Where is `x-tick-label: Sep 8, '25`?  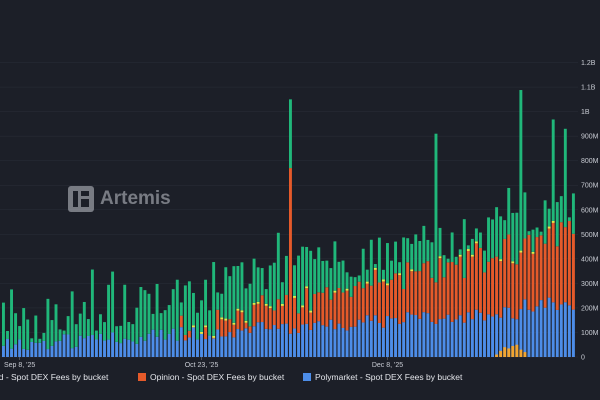 x-tick-label: Sep 8, '25 is located at coordinates (19, 365).